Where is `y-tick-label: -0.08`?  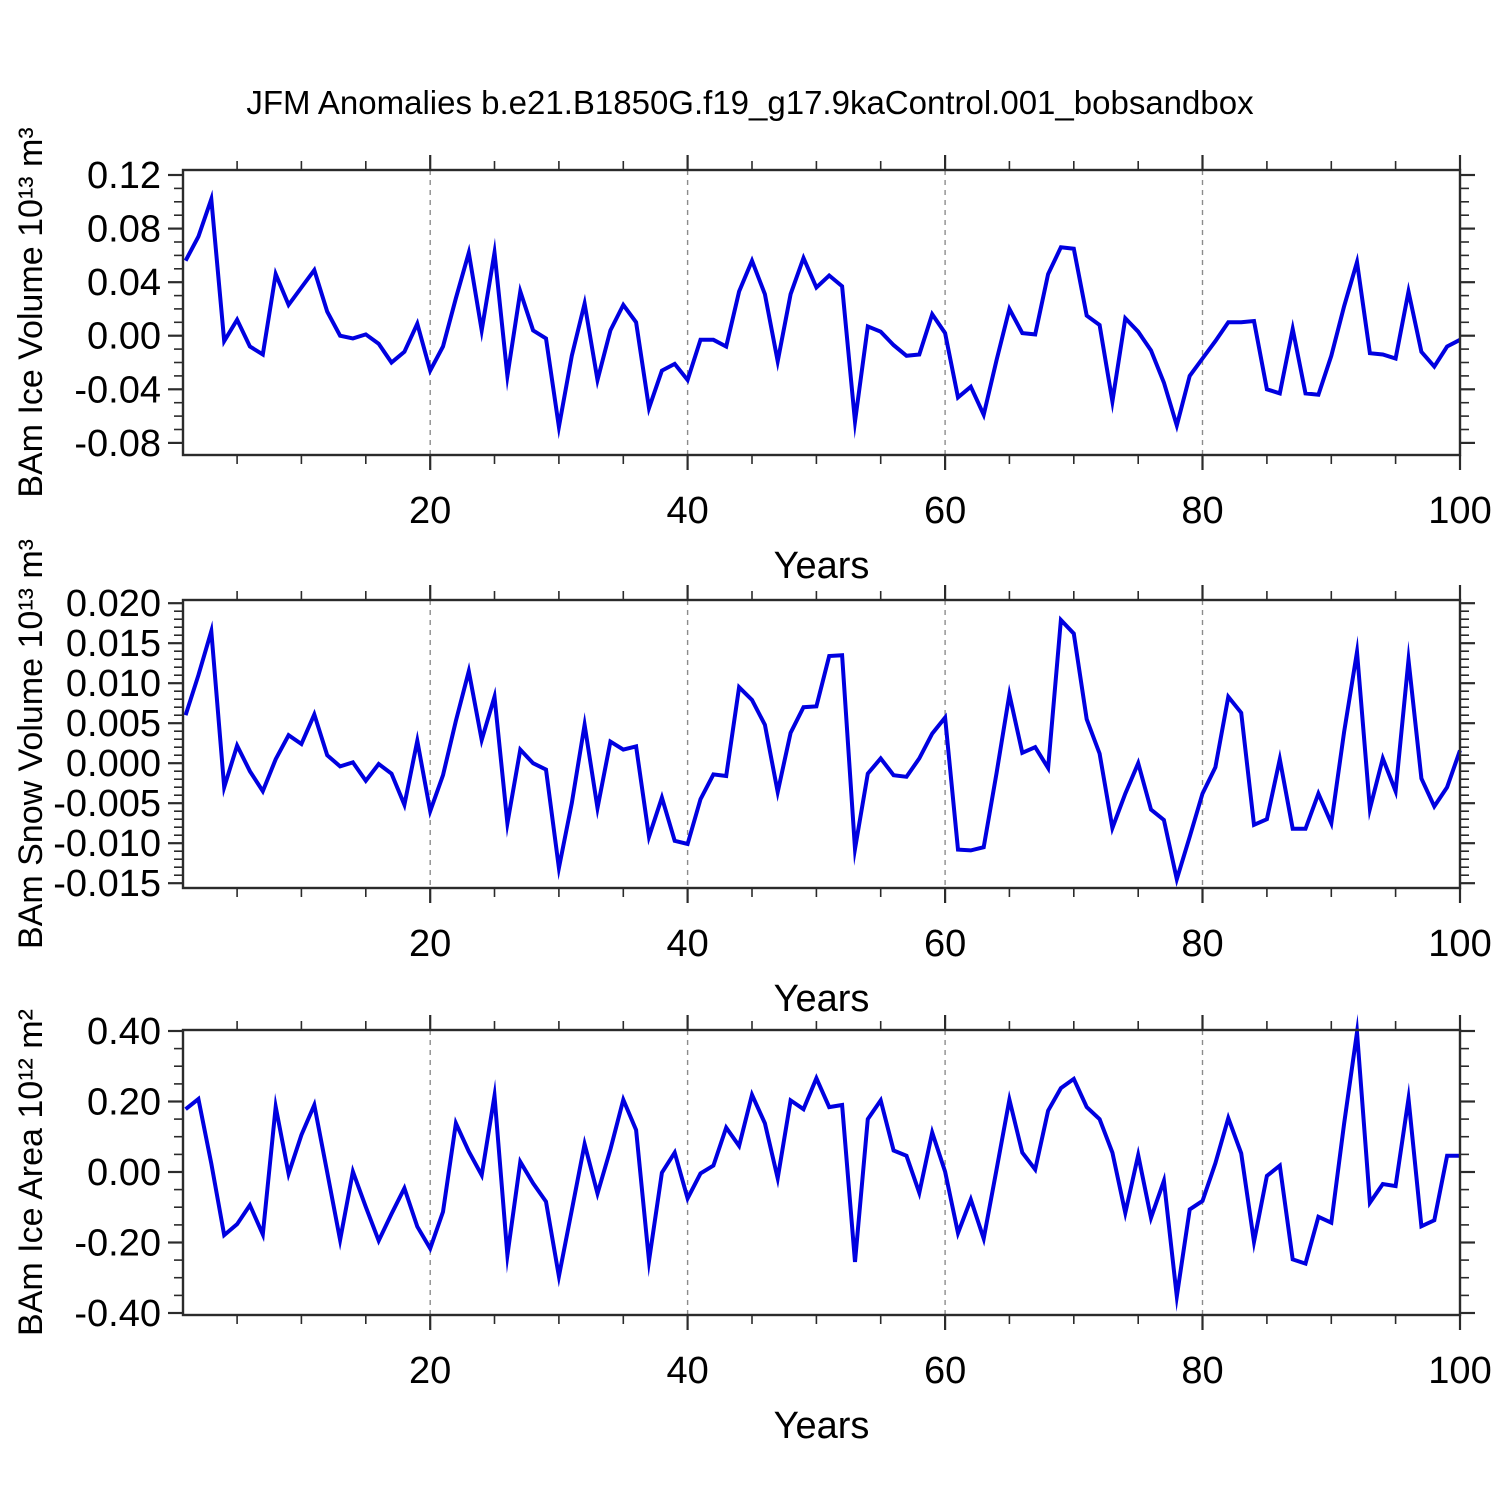
y-tick-label: -0.08 is located at coordinates (117, 444).